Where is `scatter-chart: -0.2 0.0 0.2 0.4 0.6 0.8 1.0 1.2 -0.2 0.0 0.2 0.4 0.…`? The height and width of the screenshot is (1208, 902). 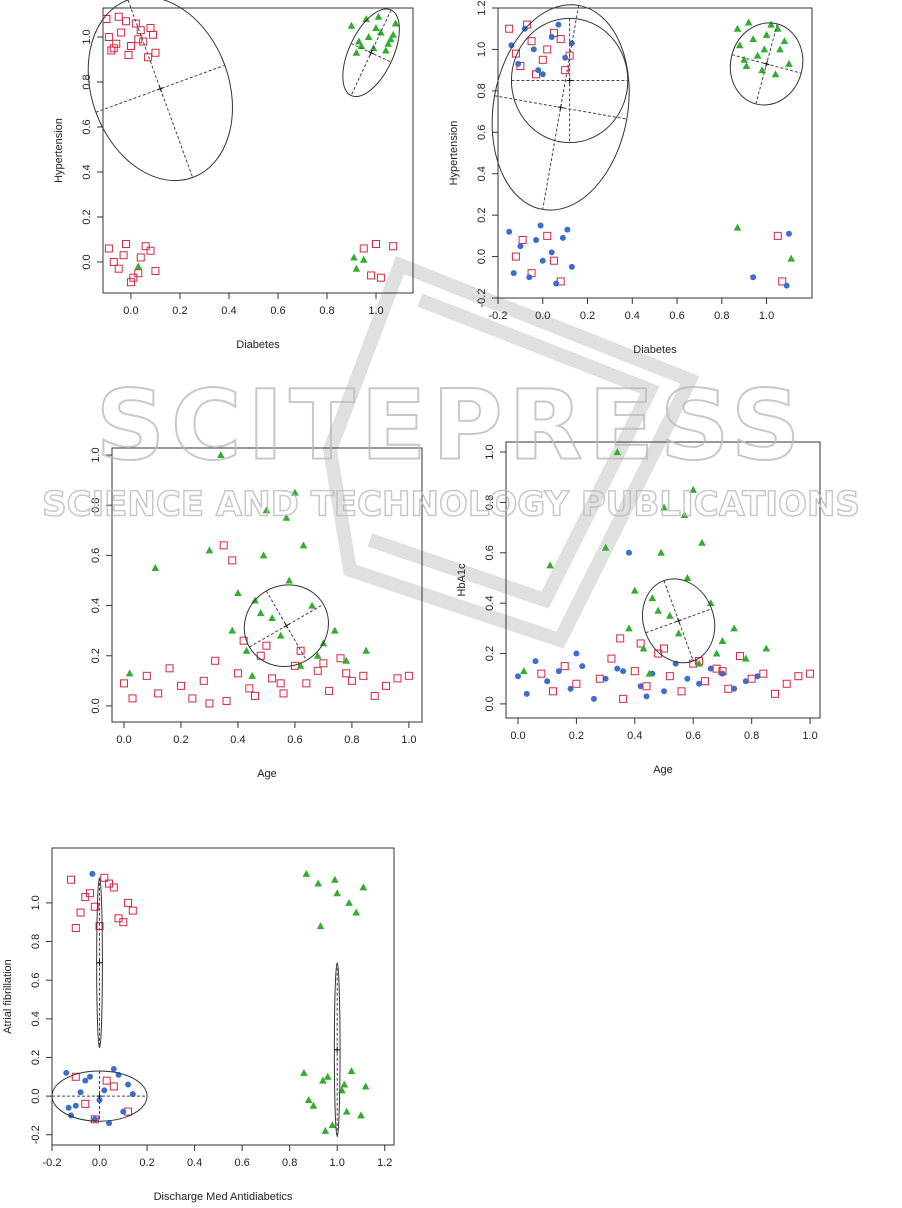 scatter-chart: -0.2 0.0 0.2 0.4 0.6 0.8 1.0 1.2 -0.2 0.0 0.2 0.4 0.… is located at coordinates (198, 1025).